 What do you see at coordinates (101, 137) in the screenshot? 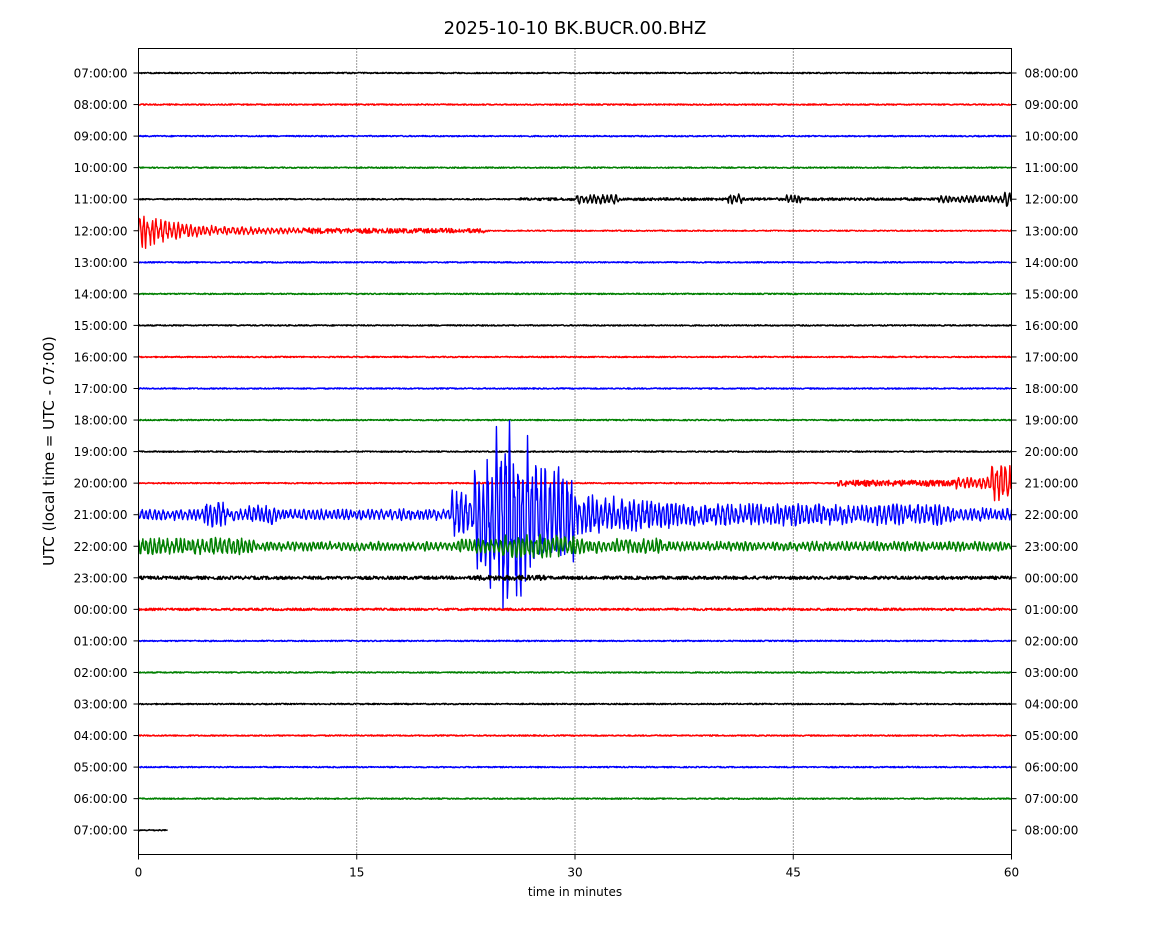
I see `y-tick-label-left: 09:00:00` at bounding box center [101, 137].